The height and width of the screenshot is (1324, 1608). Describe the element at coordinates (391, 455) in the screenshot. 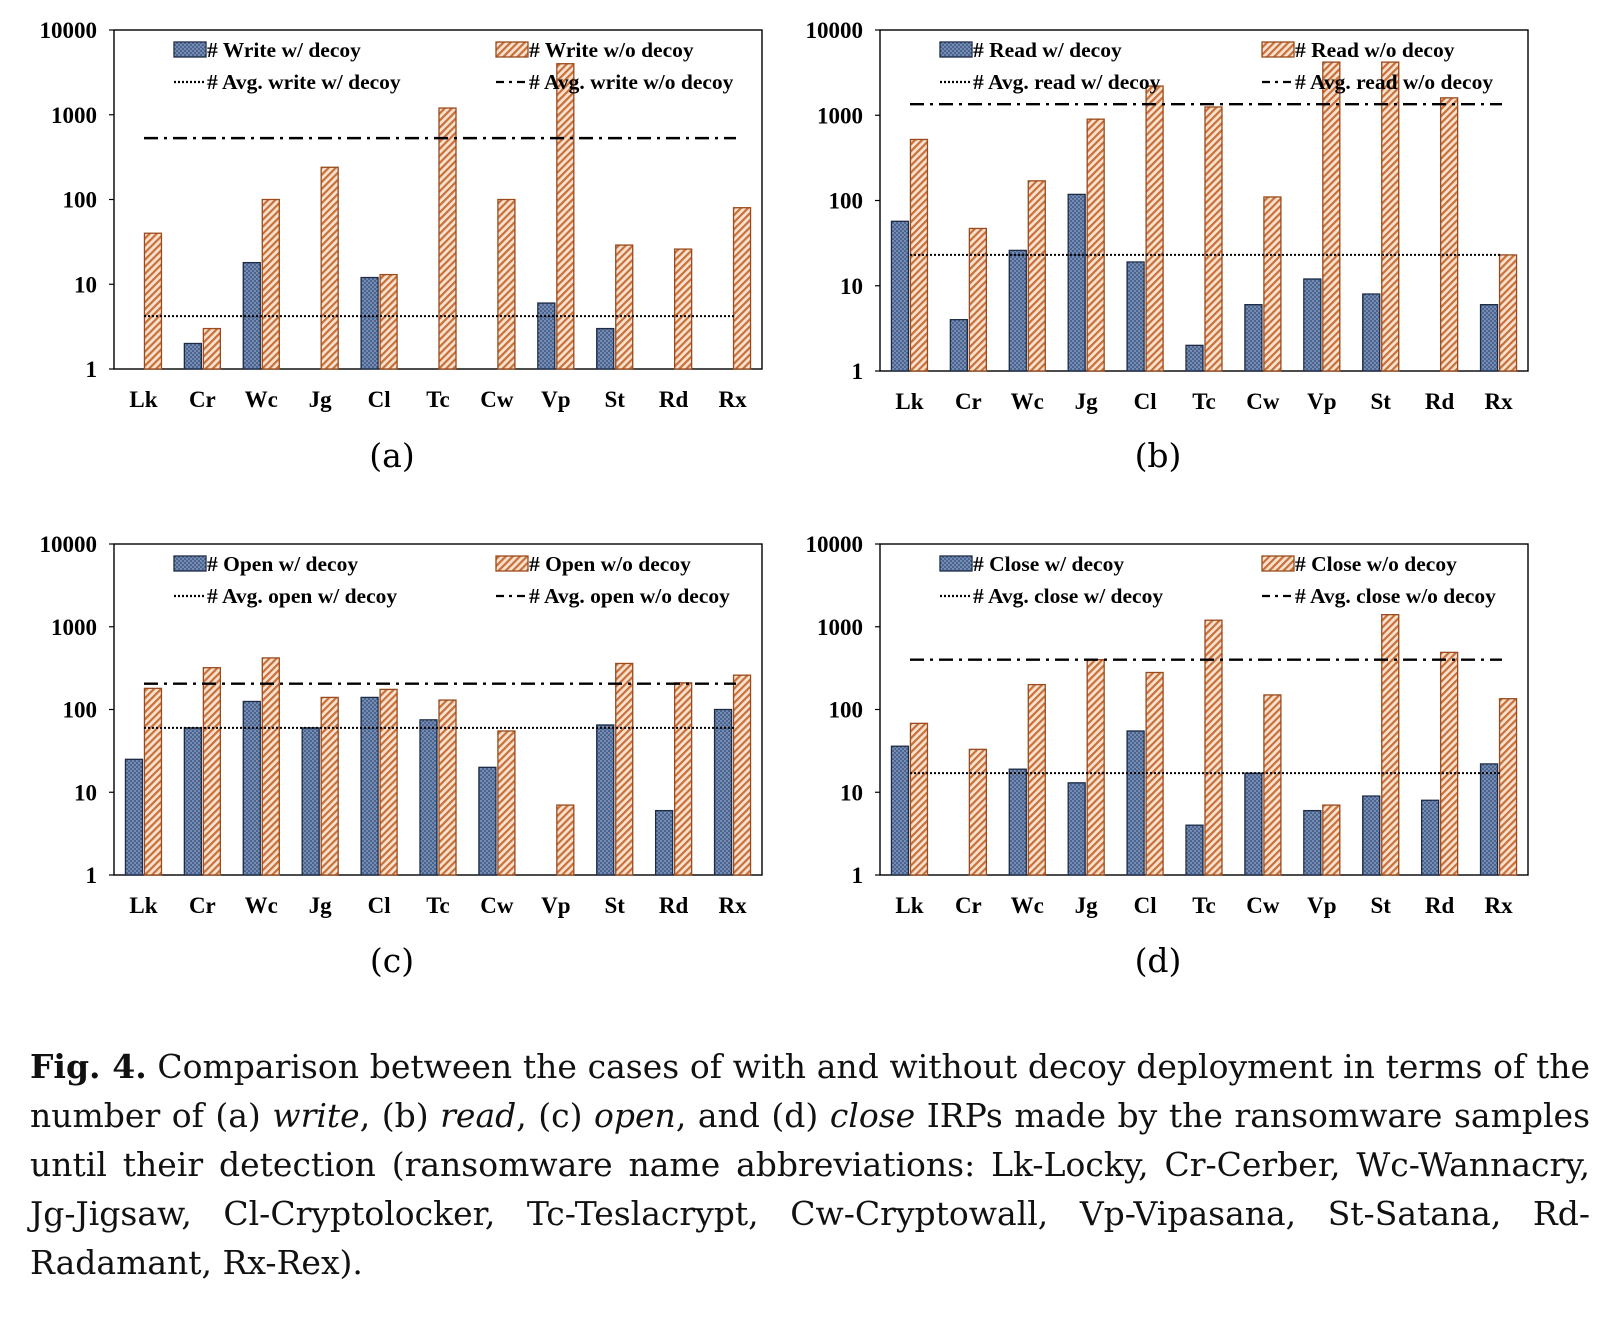

I see `panel-label: (a)` at that location.